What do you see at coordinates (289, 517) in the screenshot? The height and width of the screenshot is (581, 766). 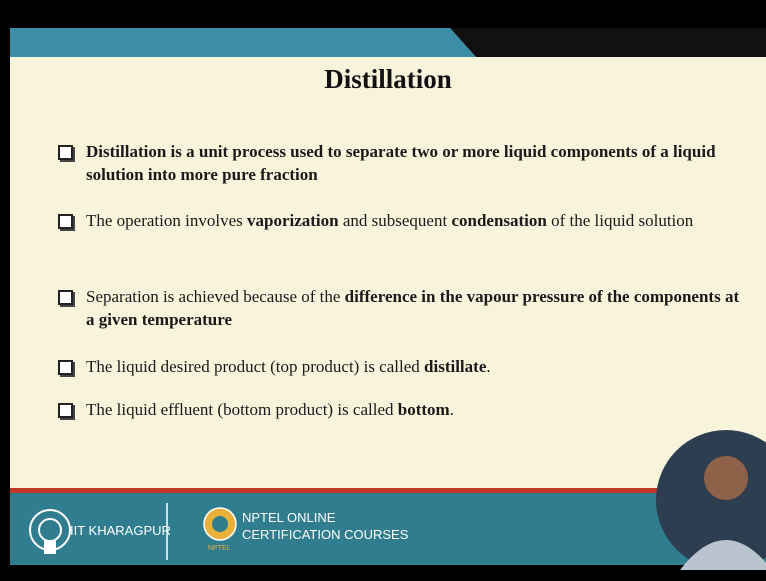 I see `course-line: NPTEL ONLINE` at bounding box center [289, 517].